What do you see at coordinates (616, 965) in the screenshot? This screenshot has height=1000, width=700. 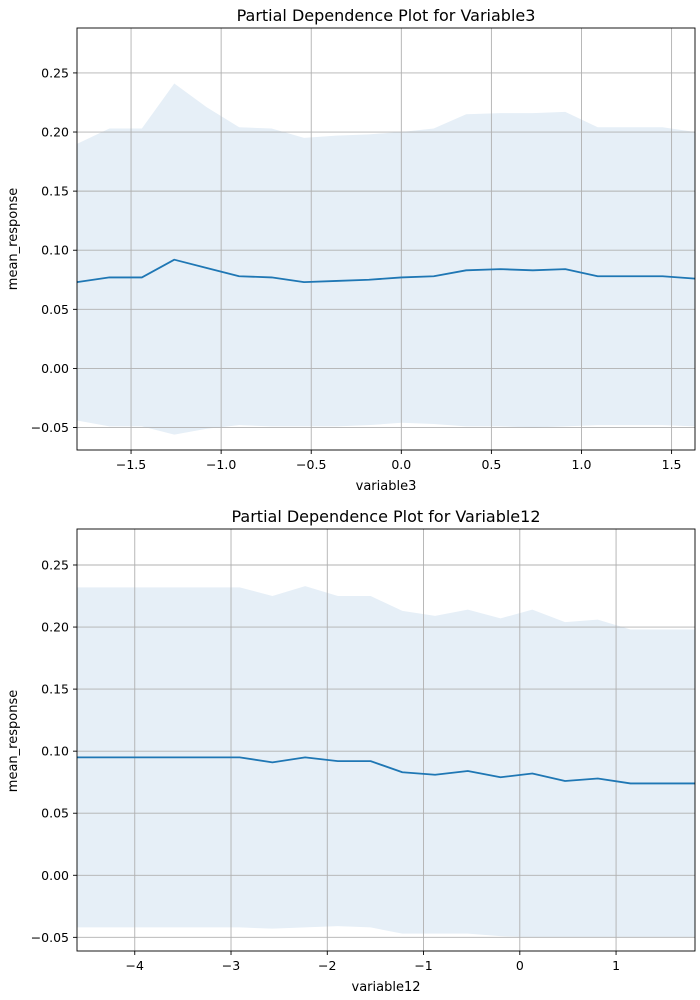 I see `x-tick-label: 1` at bounding box center [616, 965].